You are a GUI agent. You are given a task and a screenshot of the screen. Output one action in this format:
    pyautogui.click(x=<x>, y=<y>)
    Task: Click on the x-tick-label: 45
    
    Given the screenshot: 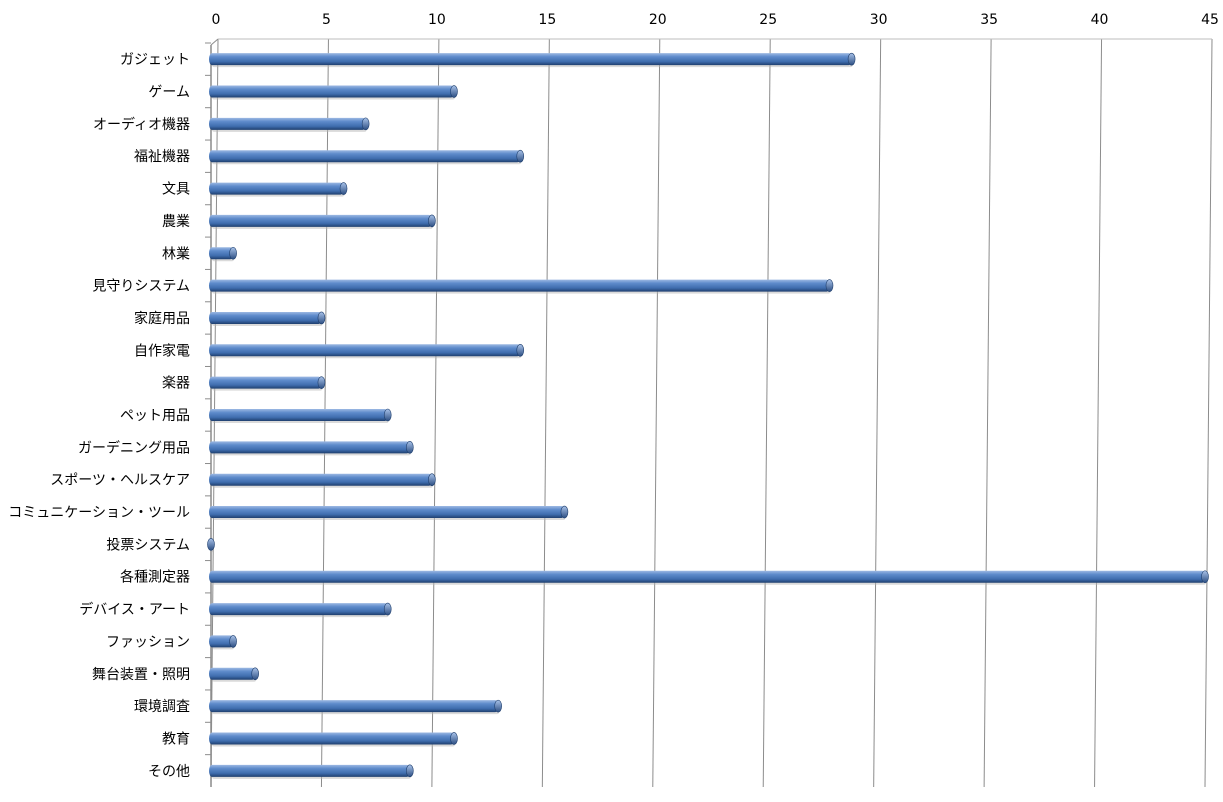 What is the action you would take?
    pyautogui.click(x=1210, y=20)
    